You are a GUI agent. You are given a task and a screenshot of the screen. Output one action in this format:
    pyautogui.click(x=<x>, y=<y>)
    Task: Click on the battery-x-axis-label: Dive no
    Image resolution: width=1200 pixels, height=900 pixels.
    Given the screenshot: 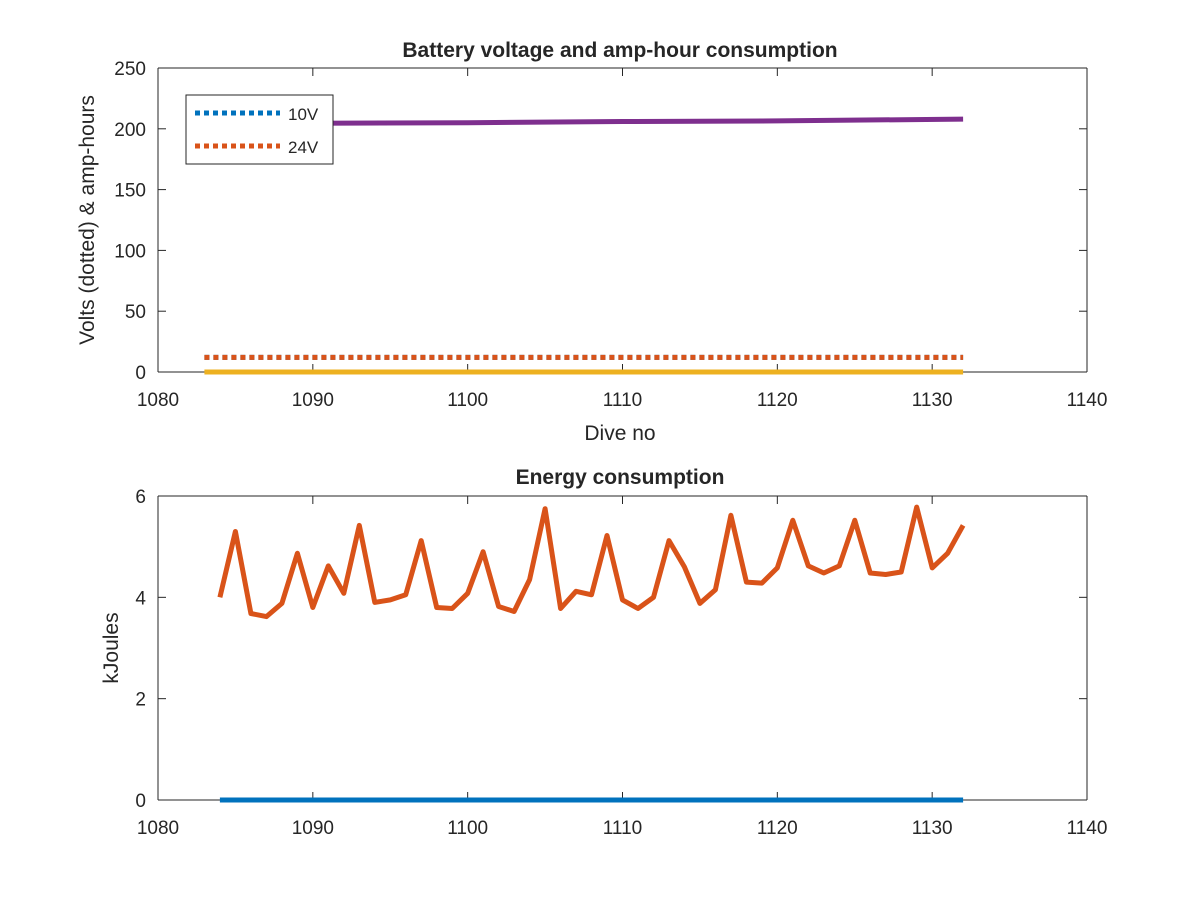 What is the action you would take?
    pyautogui.click(x=619, y=433)
    